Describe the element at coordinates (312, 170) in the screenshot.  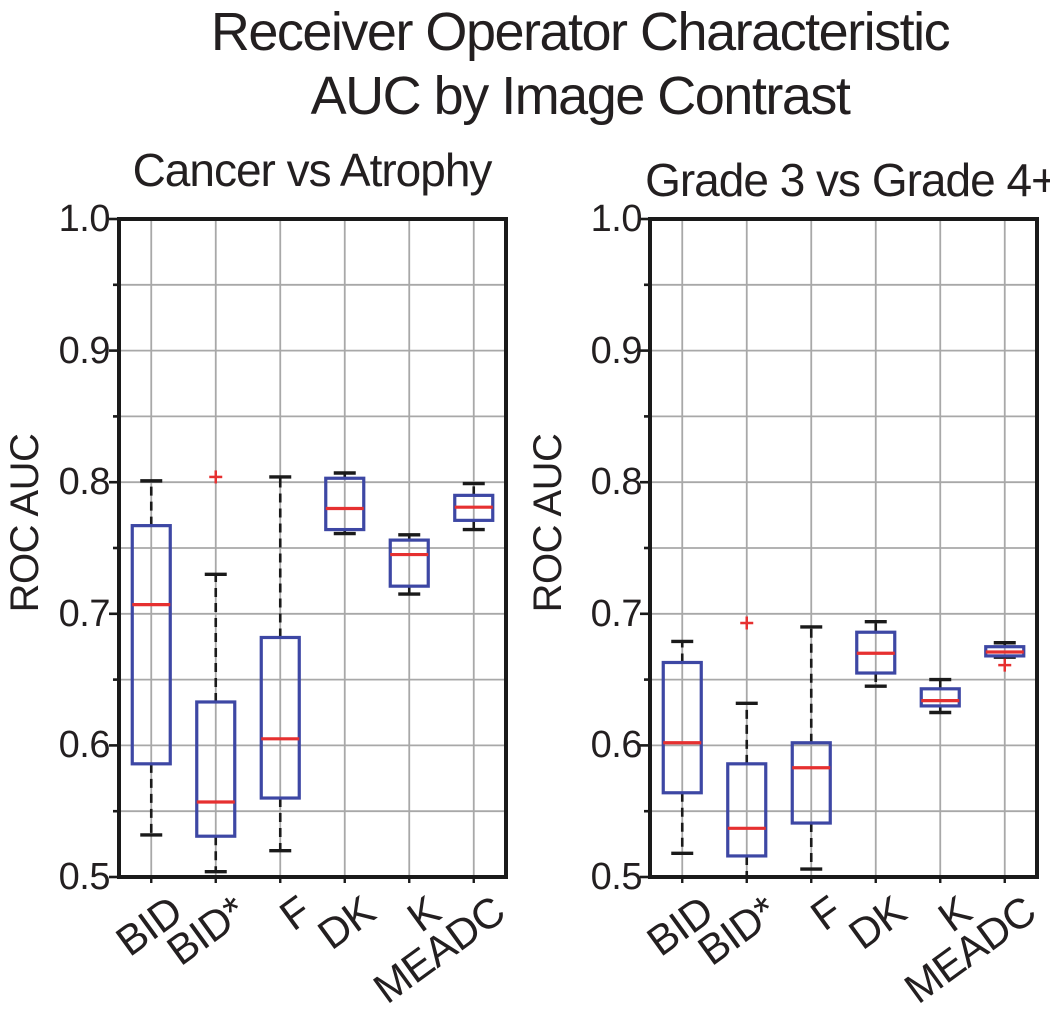
I see `panel-title-left: Cancer vs Atrophy` at that location.